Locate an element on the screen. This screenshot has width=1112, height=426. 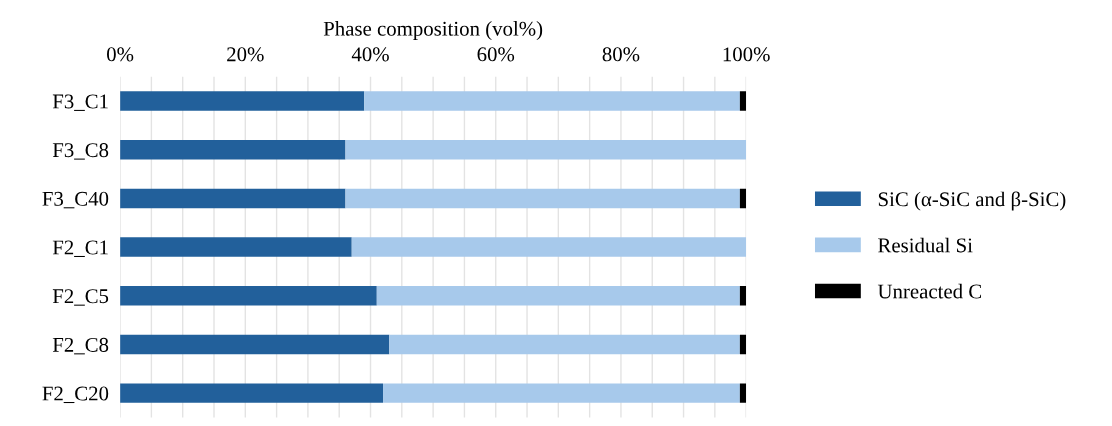
y-tick-label: F2_C5 is located at coordinates (80, 297).